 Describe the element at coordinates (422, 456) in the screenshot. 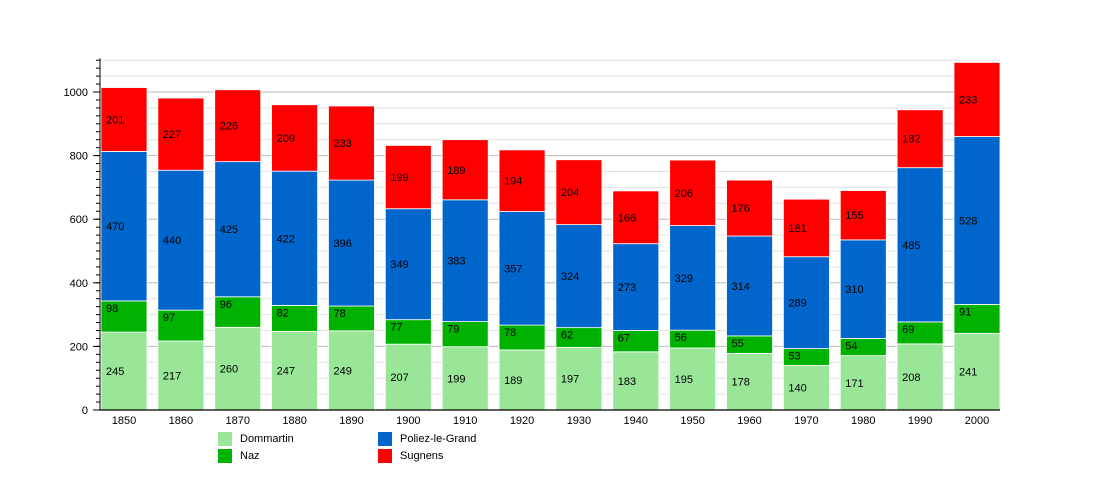

I see `legend-label: Sugnens` at that location.